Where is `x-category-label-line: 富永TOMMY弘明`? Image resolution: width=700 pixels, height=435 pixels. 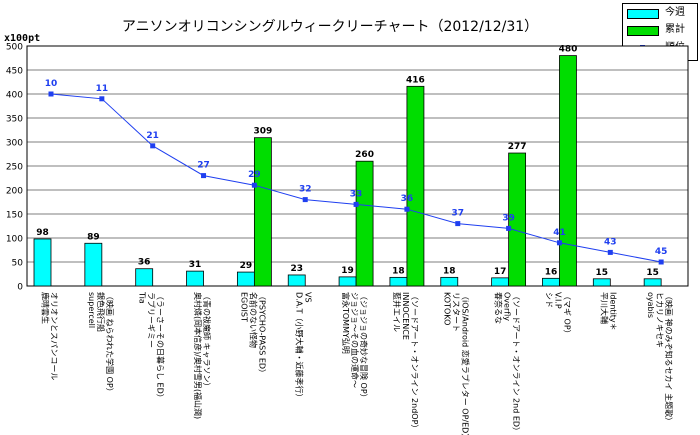 x-category-label-line: 富永TOMMY弘明 is located at coordinates (346, 323).